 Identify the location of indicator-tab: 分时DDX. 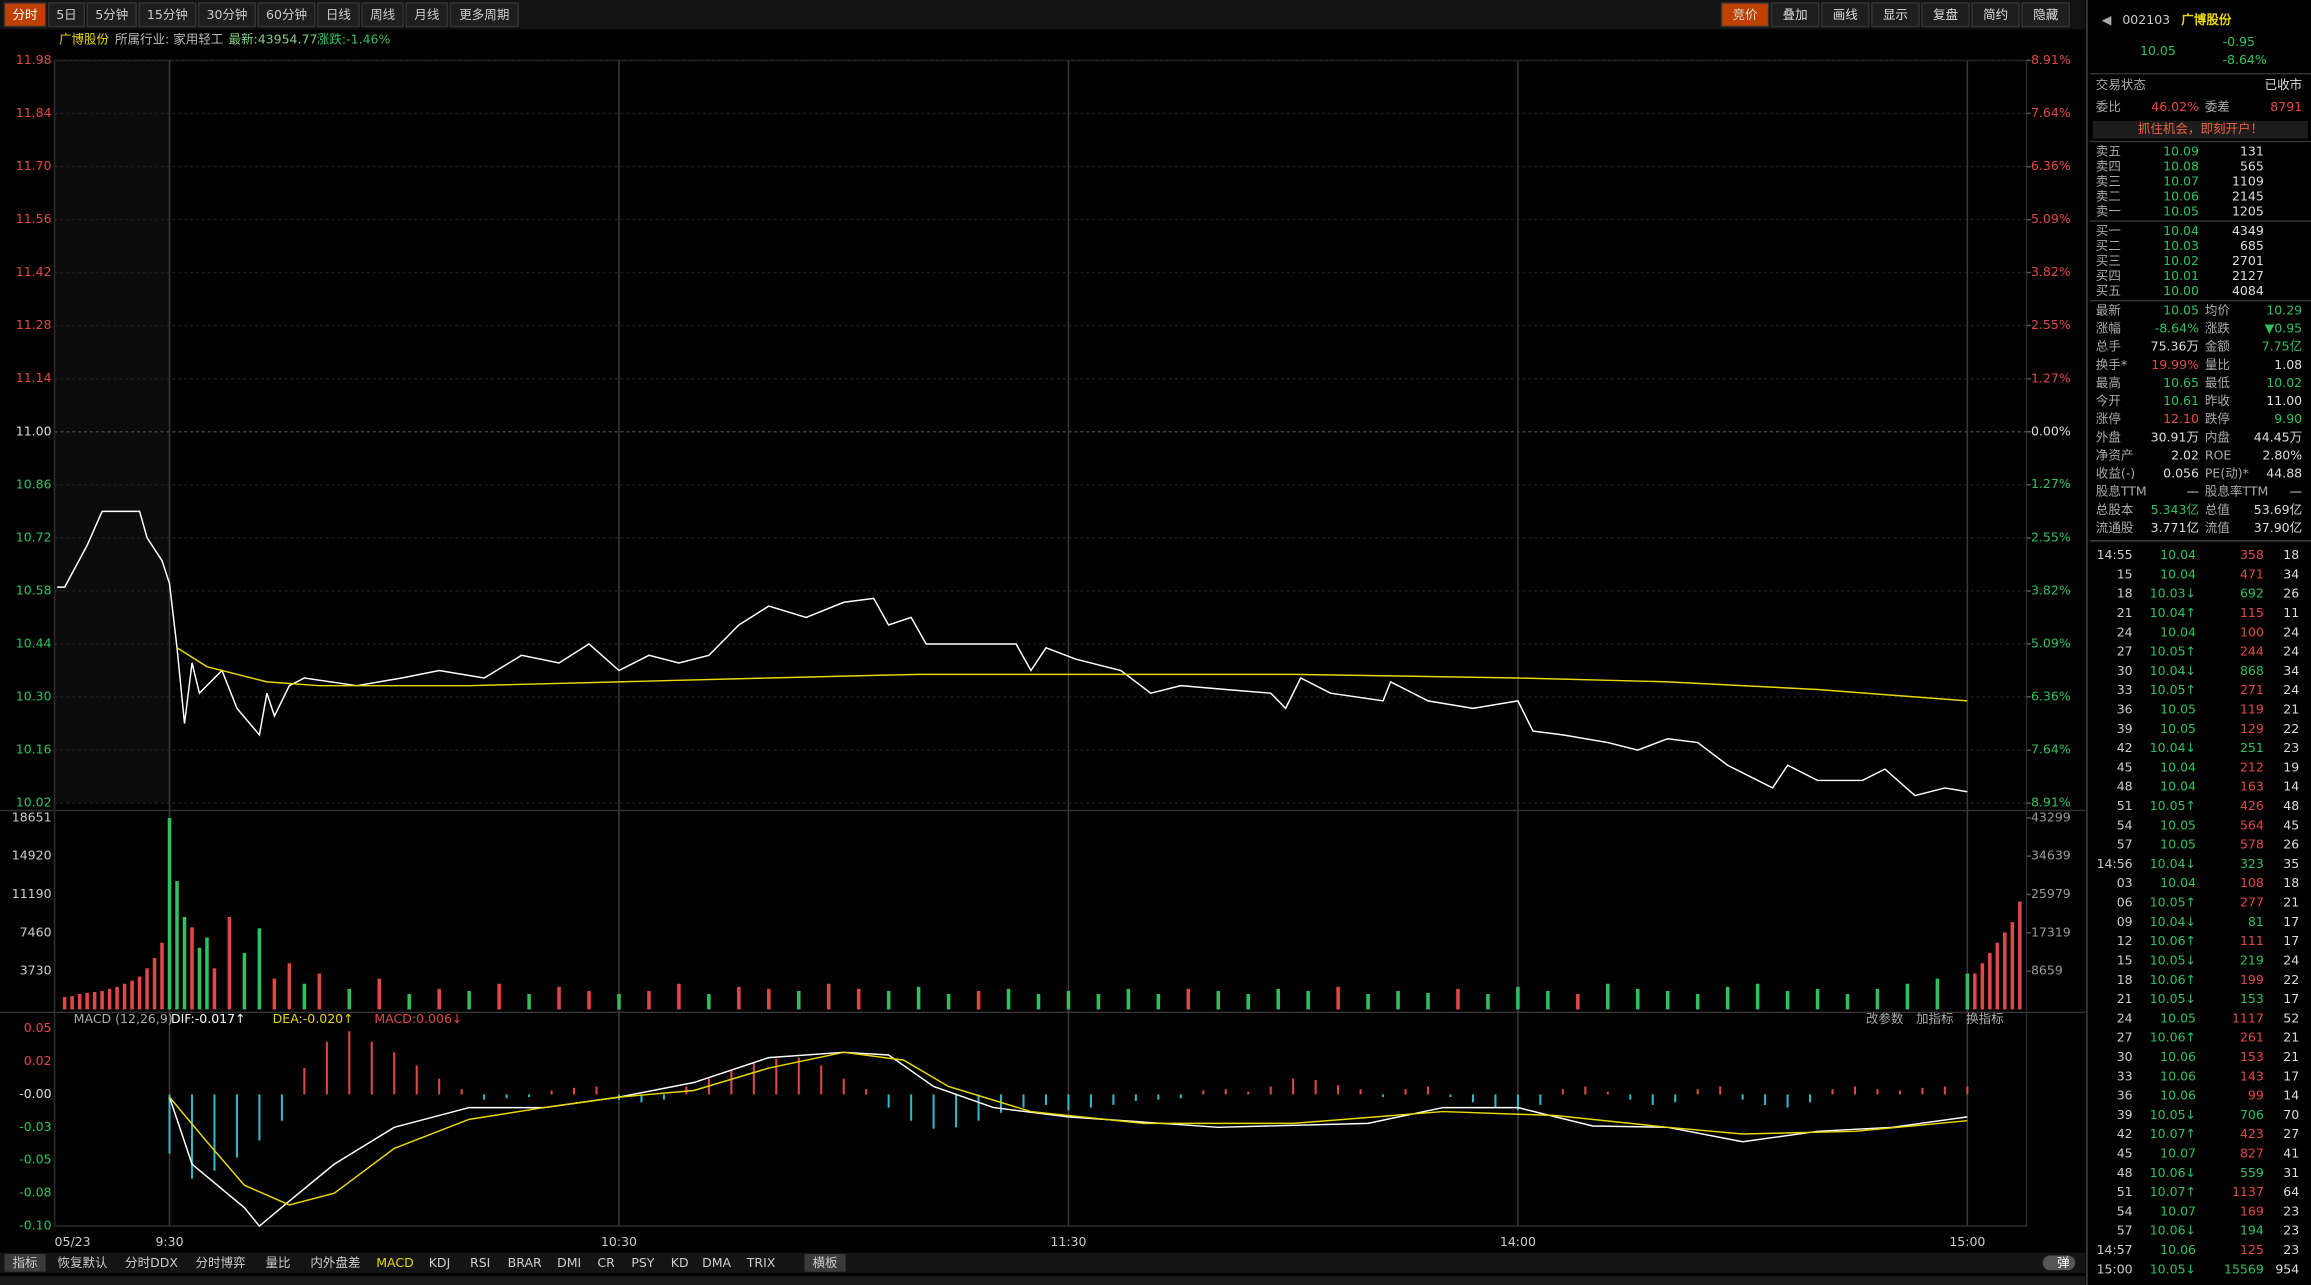
(151, 1262).